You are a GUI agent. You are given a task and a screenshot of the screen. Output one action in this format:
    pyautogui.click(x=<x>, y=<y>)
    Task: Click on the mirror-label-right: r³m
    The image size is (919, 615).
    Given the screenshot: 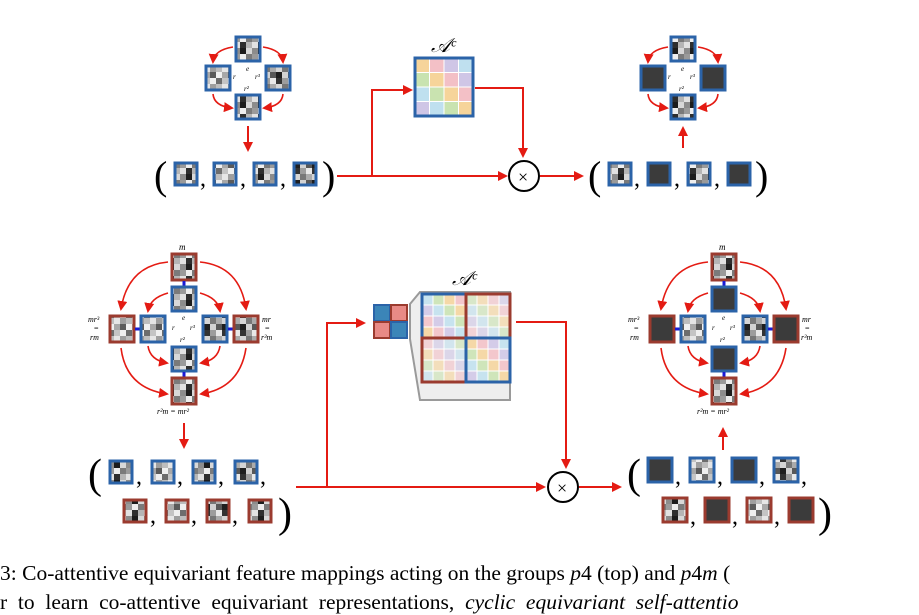 What is the action you would take?
    pyautogui.click(x=807, y=337)
    